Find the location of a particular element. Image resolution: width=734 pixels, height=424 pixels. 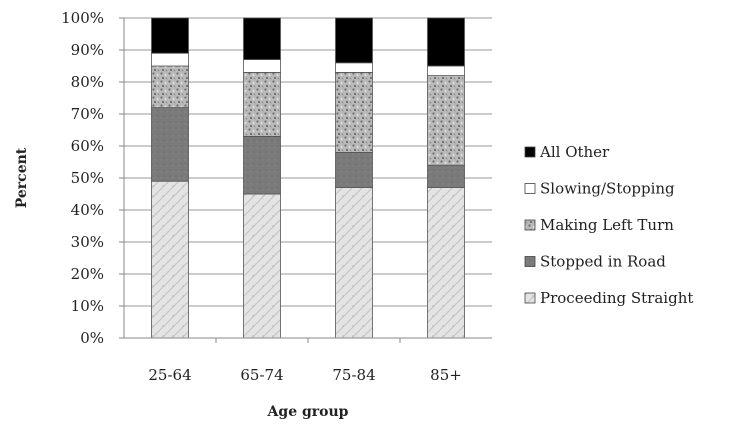

x-tick-labels: 25-64 65-74 75-84 85+ is located at coordinates (304, 375).